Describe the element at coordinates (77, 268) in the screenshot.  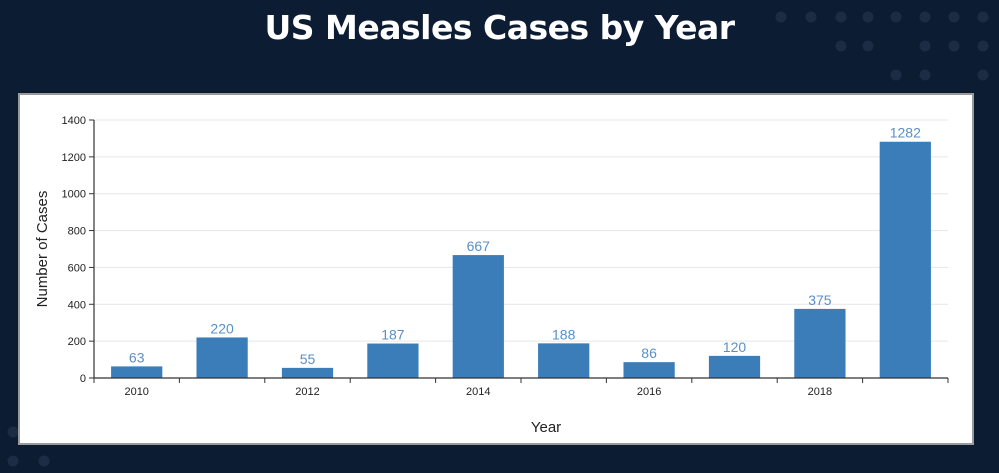
I see `y-tick-label: 600` at that location.